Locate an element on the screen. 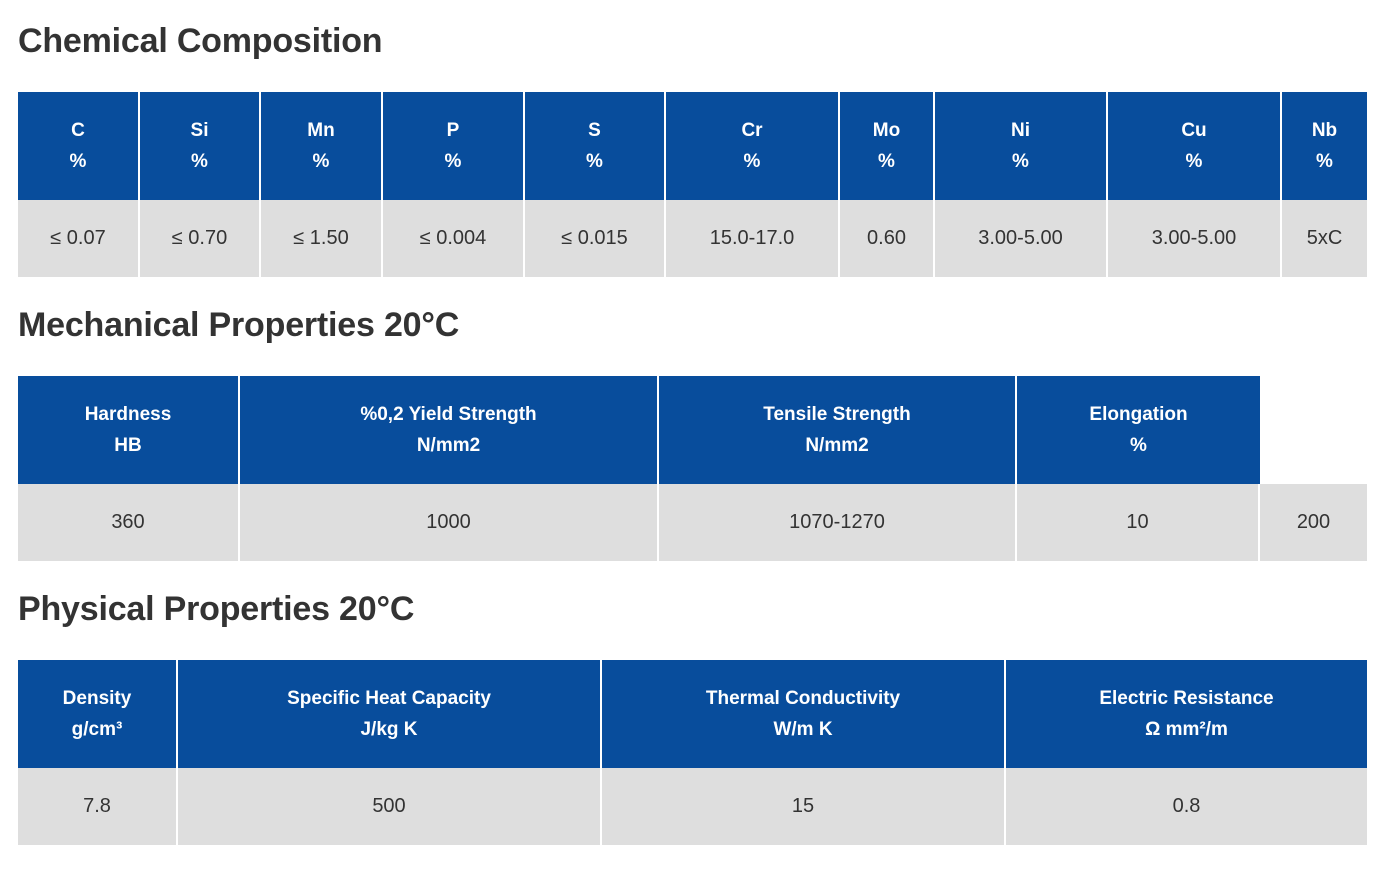  column-header-density: Density g/cm³ is located at coordinates (98, 714).